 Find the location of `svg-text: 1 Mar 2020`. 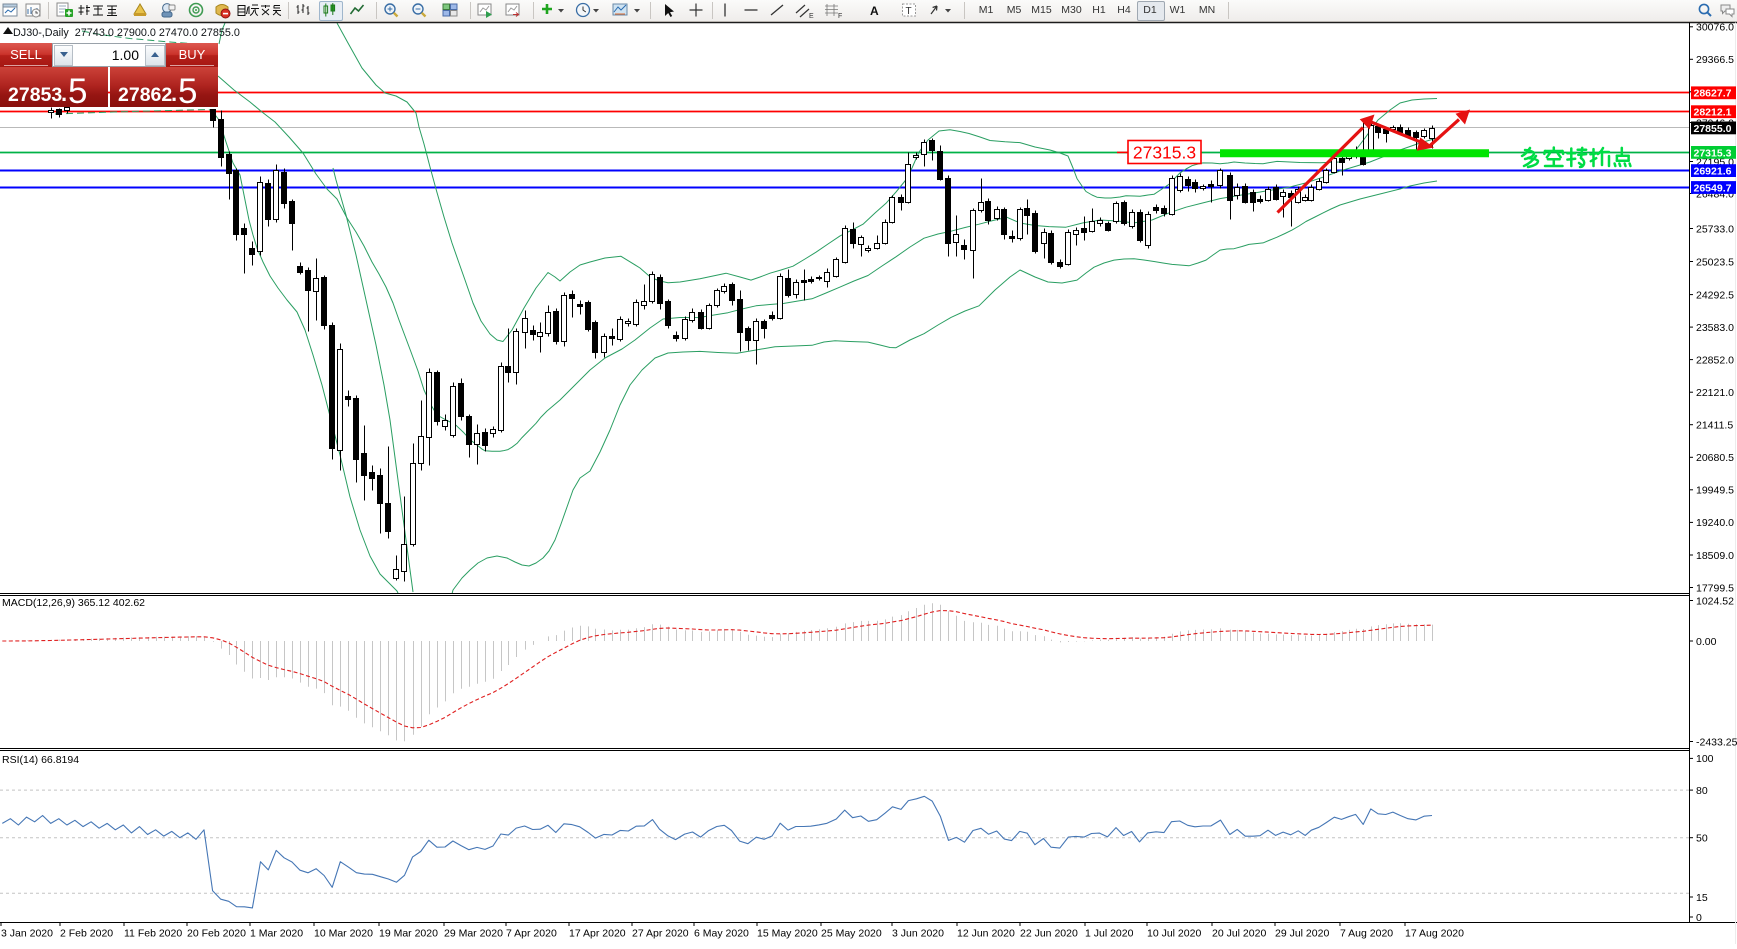

svg-text: 1 Mar 2020 is located at coordinates (276, 934).